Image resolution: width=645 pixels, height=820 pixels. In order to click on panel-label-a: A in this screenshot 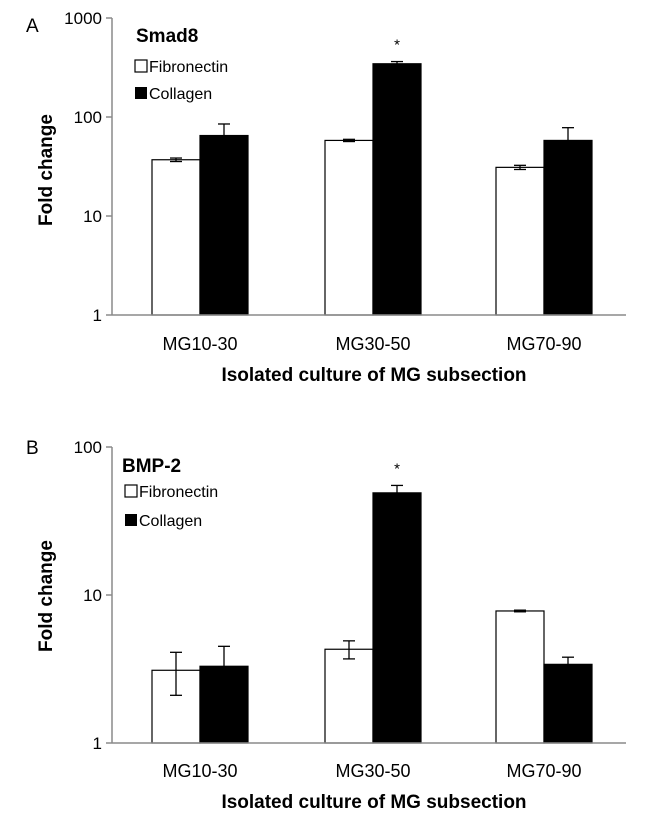, I will do `click(32, 26)`.